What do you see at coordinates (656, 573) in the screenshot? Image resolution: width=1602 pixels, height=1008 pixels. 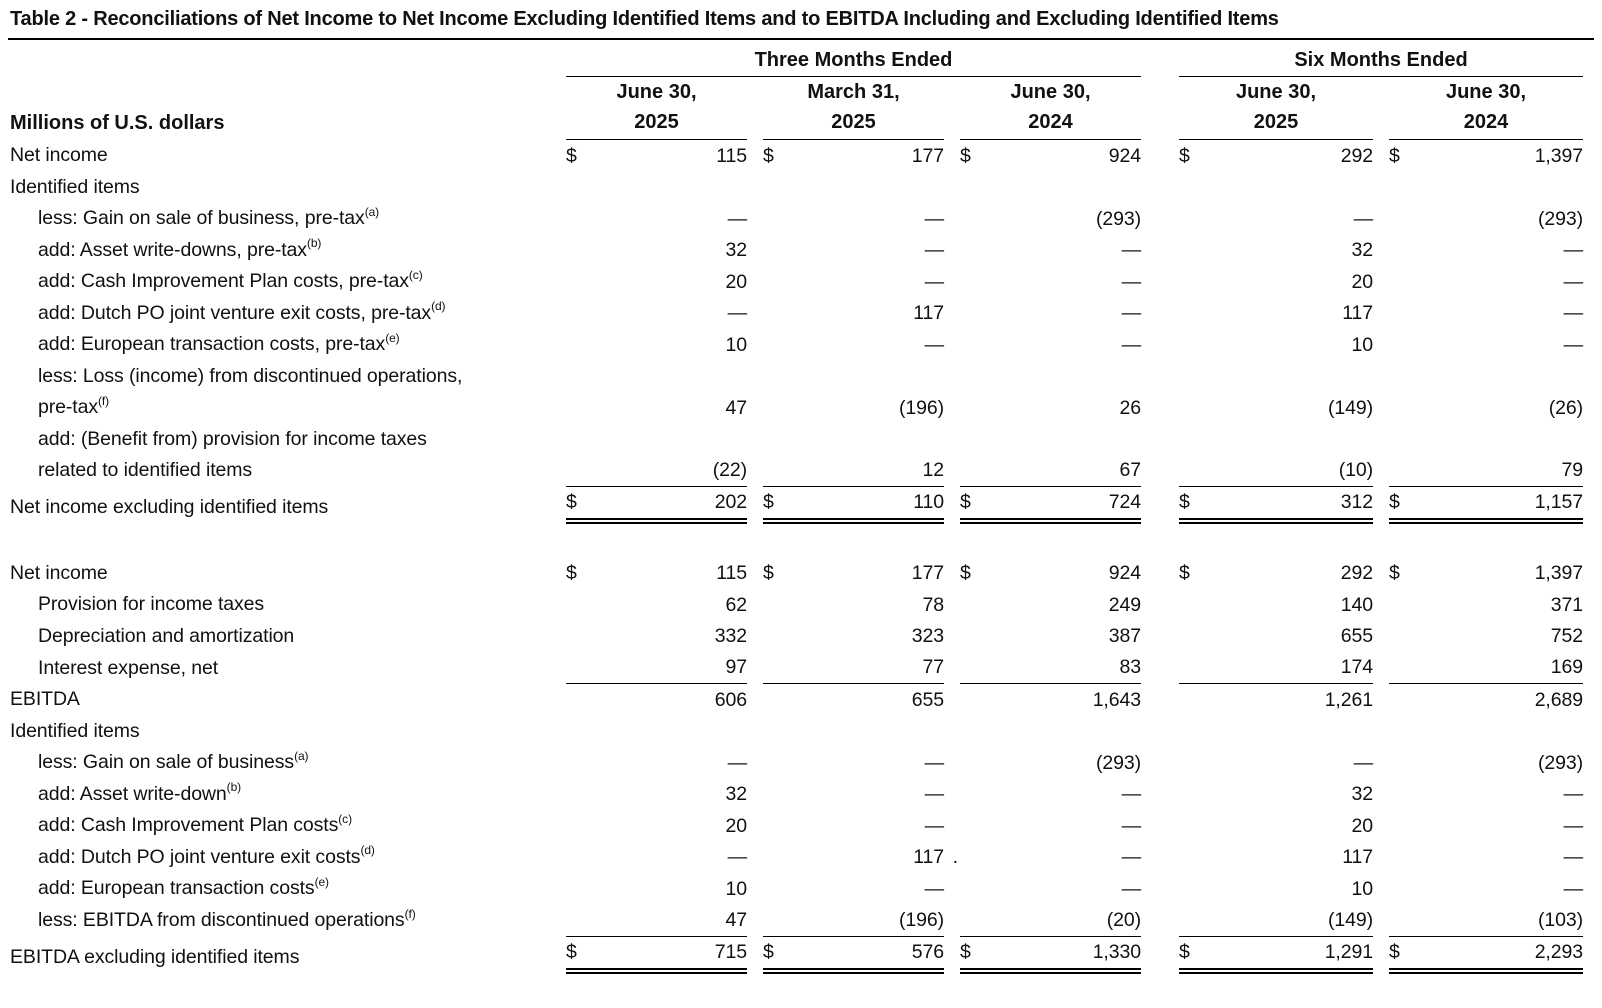 I see `value-box: $115` at bounding box center [656, 573].